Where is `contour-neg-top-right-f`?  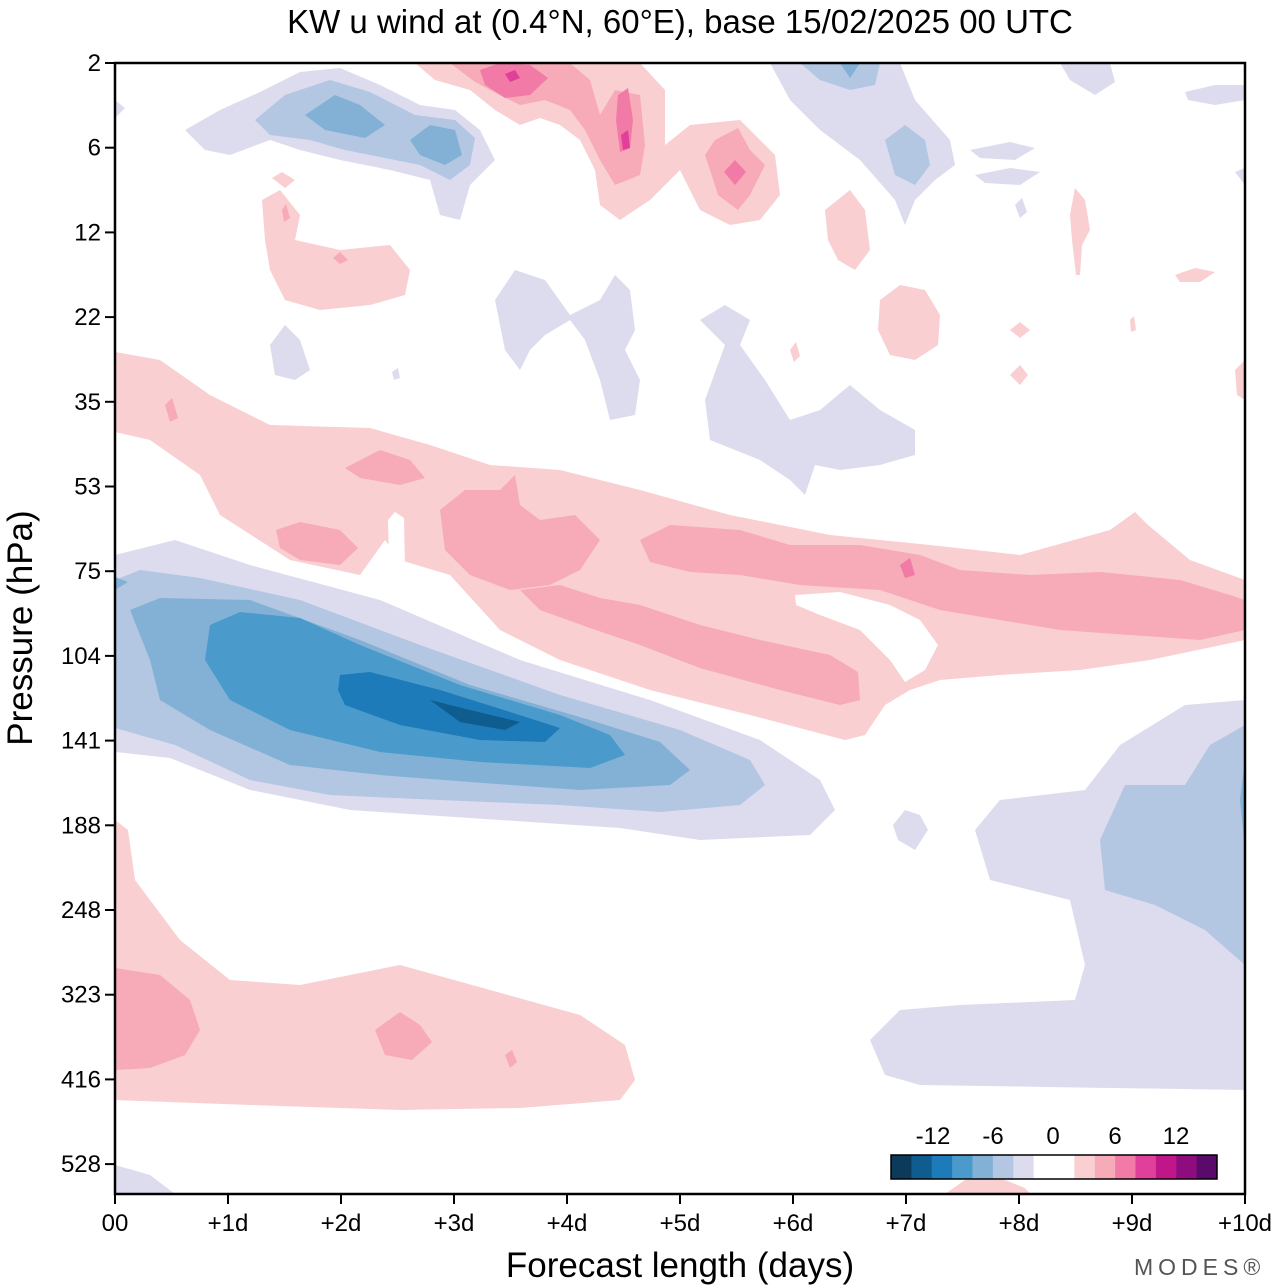 contour-neg-top-right-f is located at coordinates (1240, 176).